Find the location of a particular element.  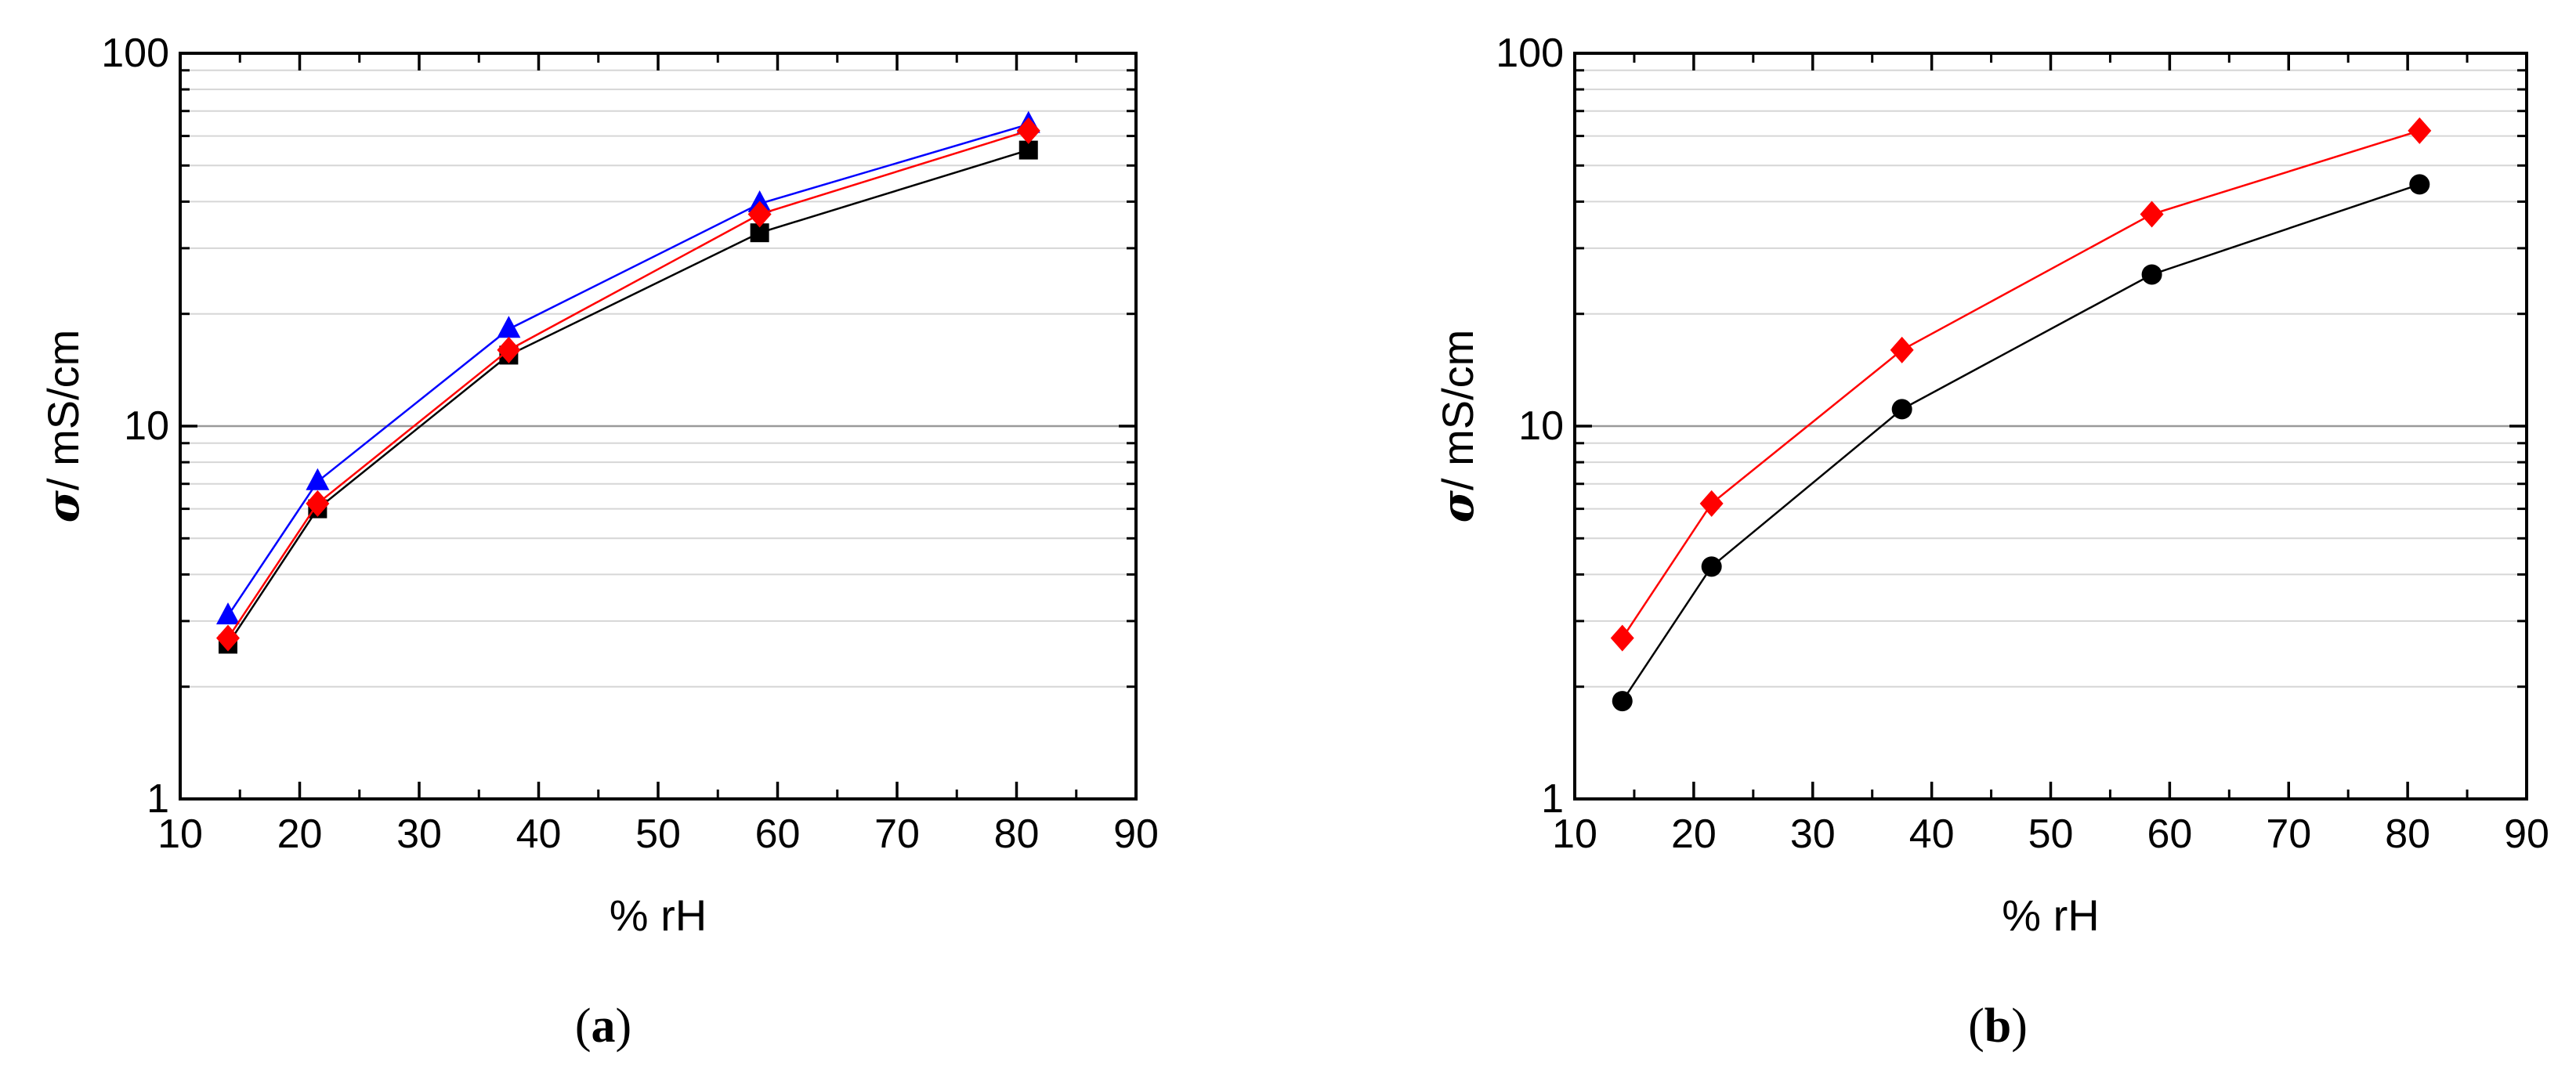

panel-caption: (b) is located at coordinates (1998, 1026).